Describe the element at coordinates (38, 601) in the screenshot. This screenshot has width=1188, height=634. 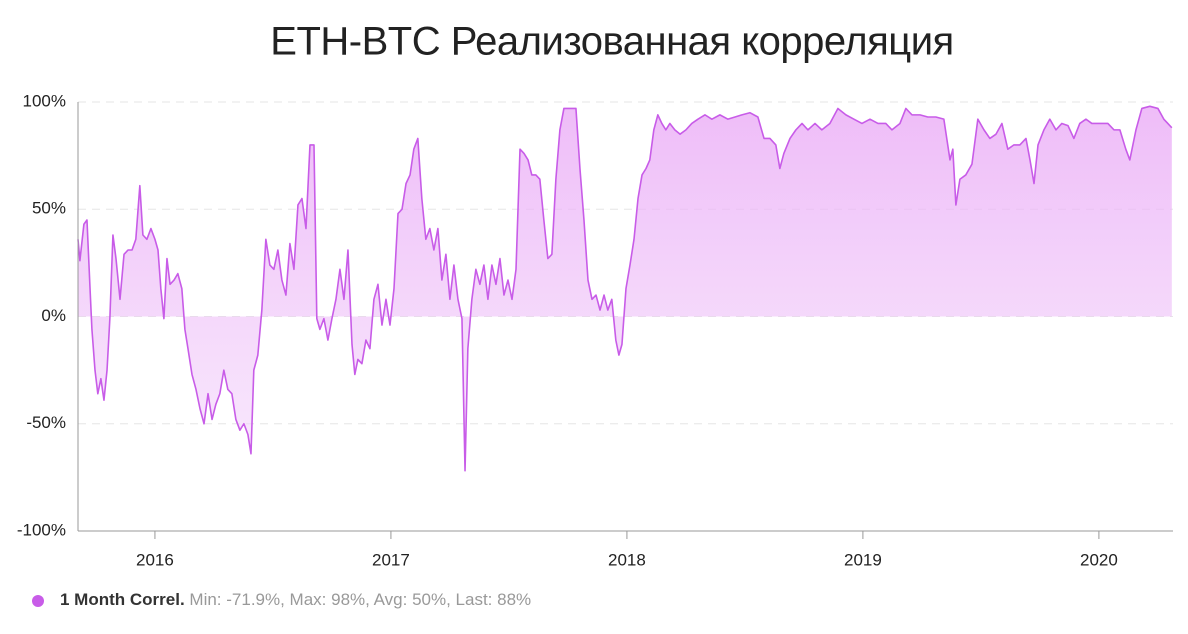
I see `legend-swatch` at that location.